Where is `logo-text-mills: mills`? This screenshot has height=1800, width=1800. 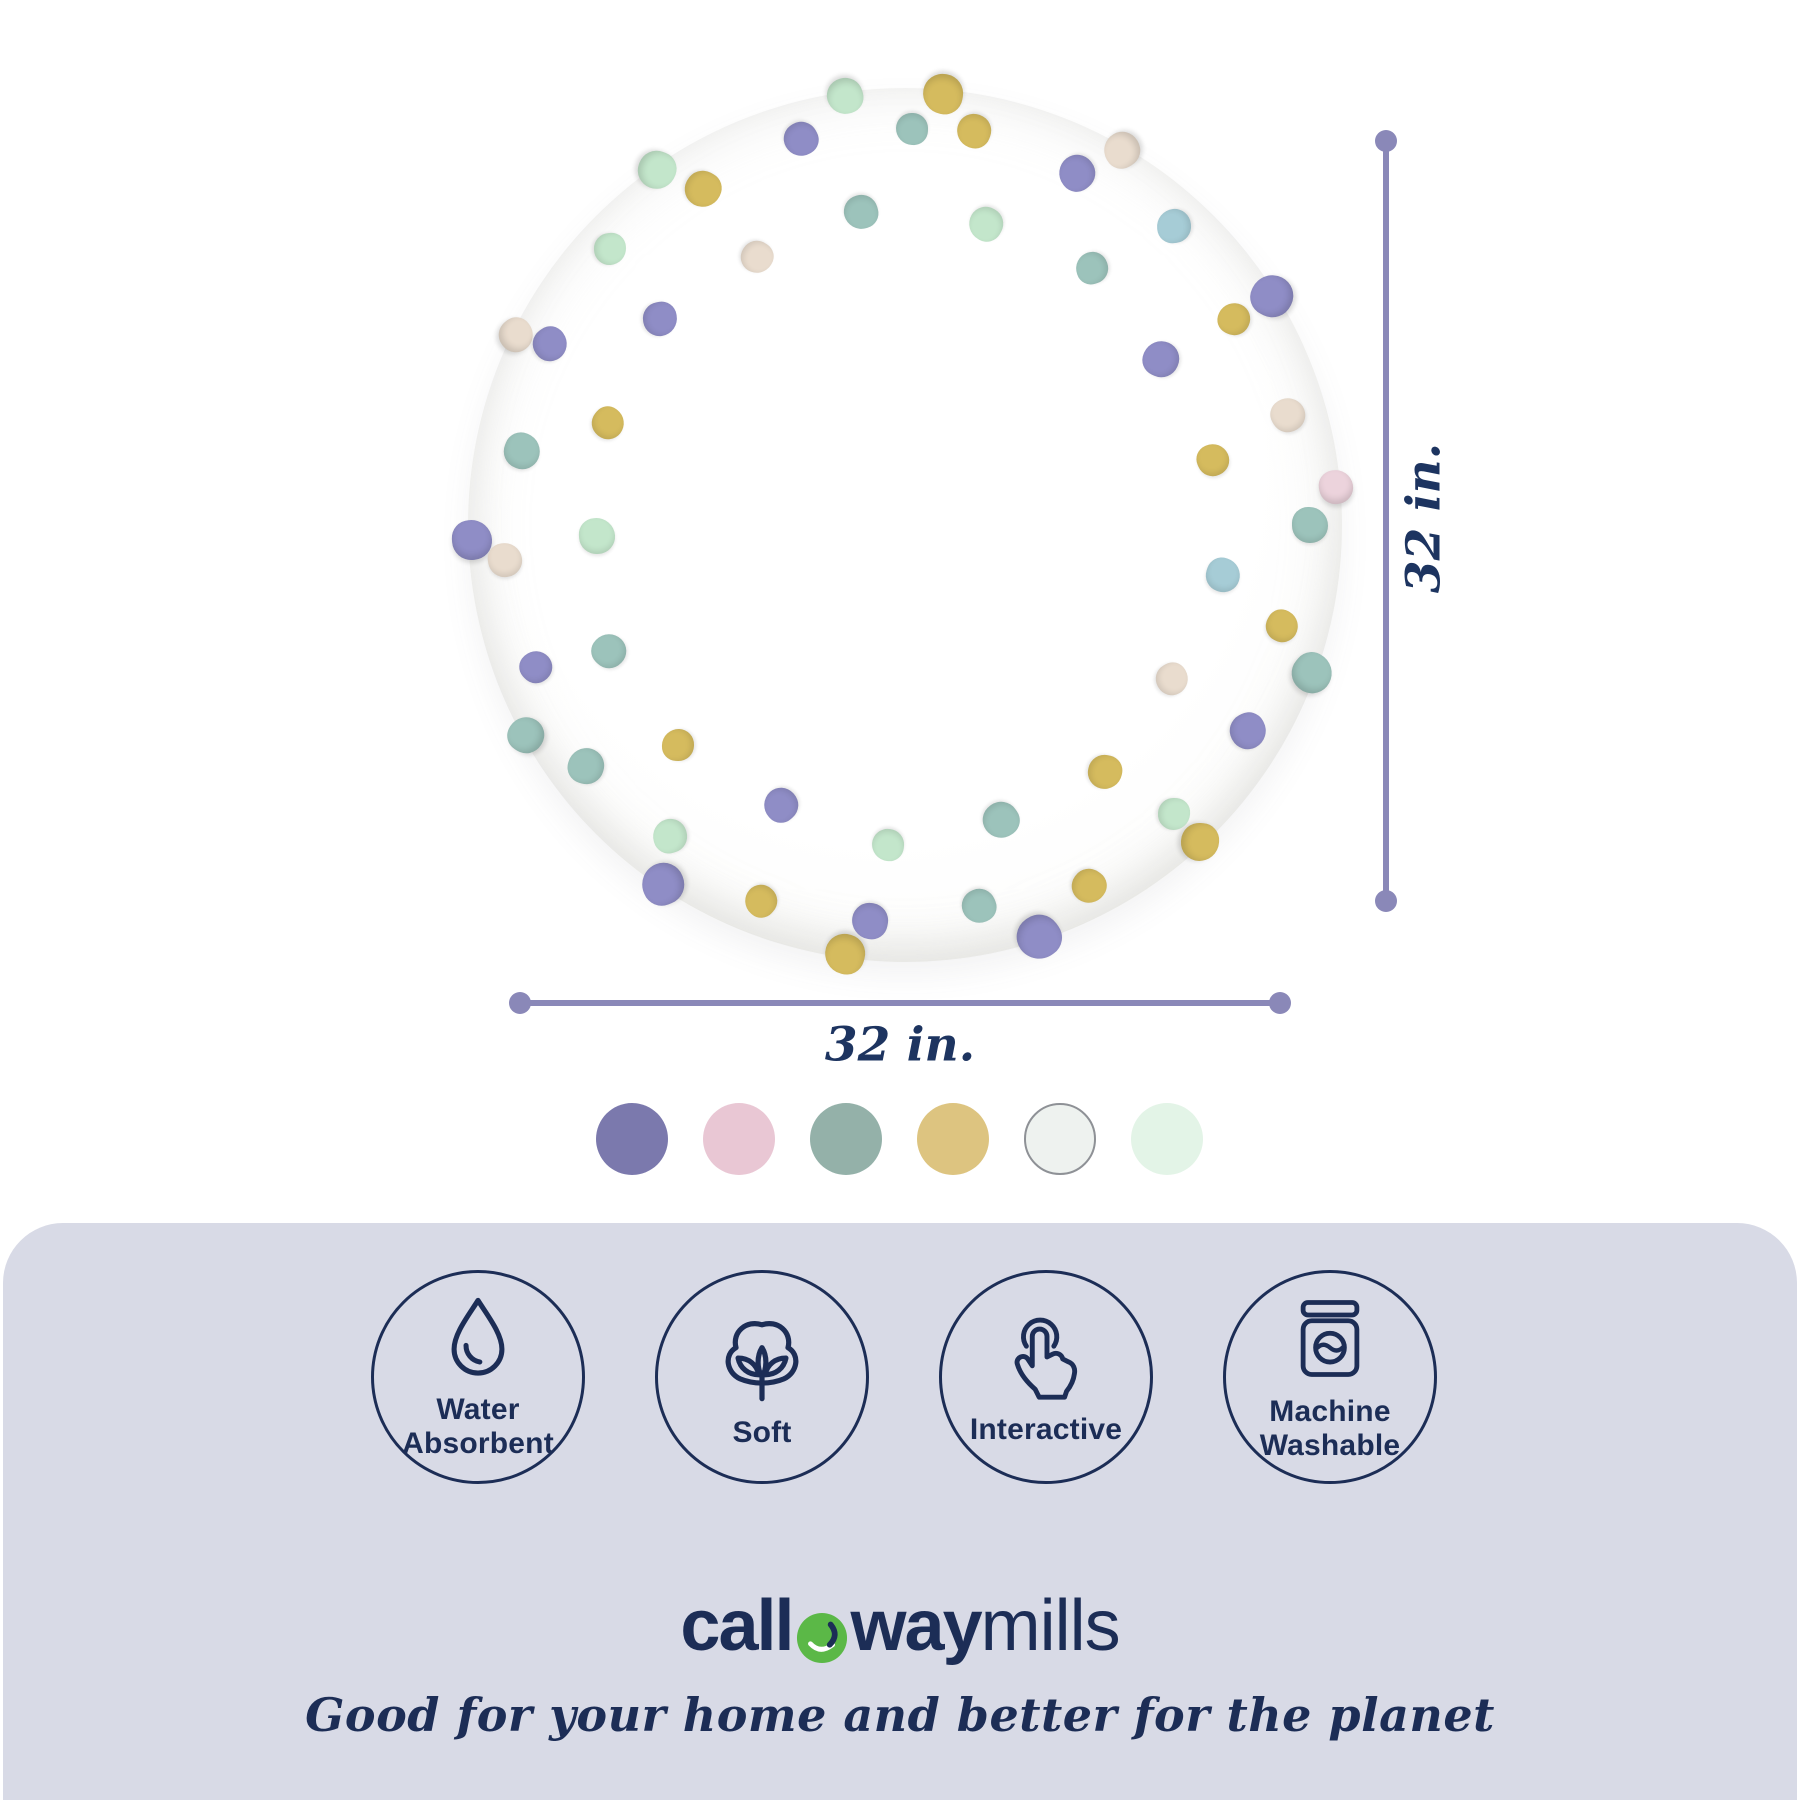 logo-text-mills: mills is located at coordinates (1050, 1626).